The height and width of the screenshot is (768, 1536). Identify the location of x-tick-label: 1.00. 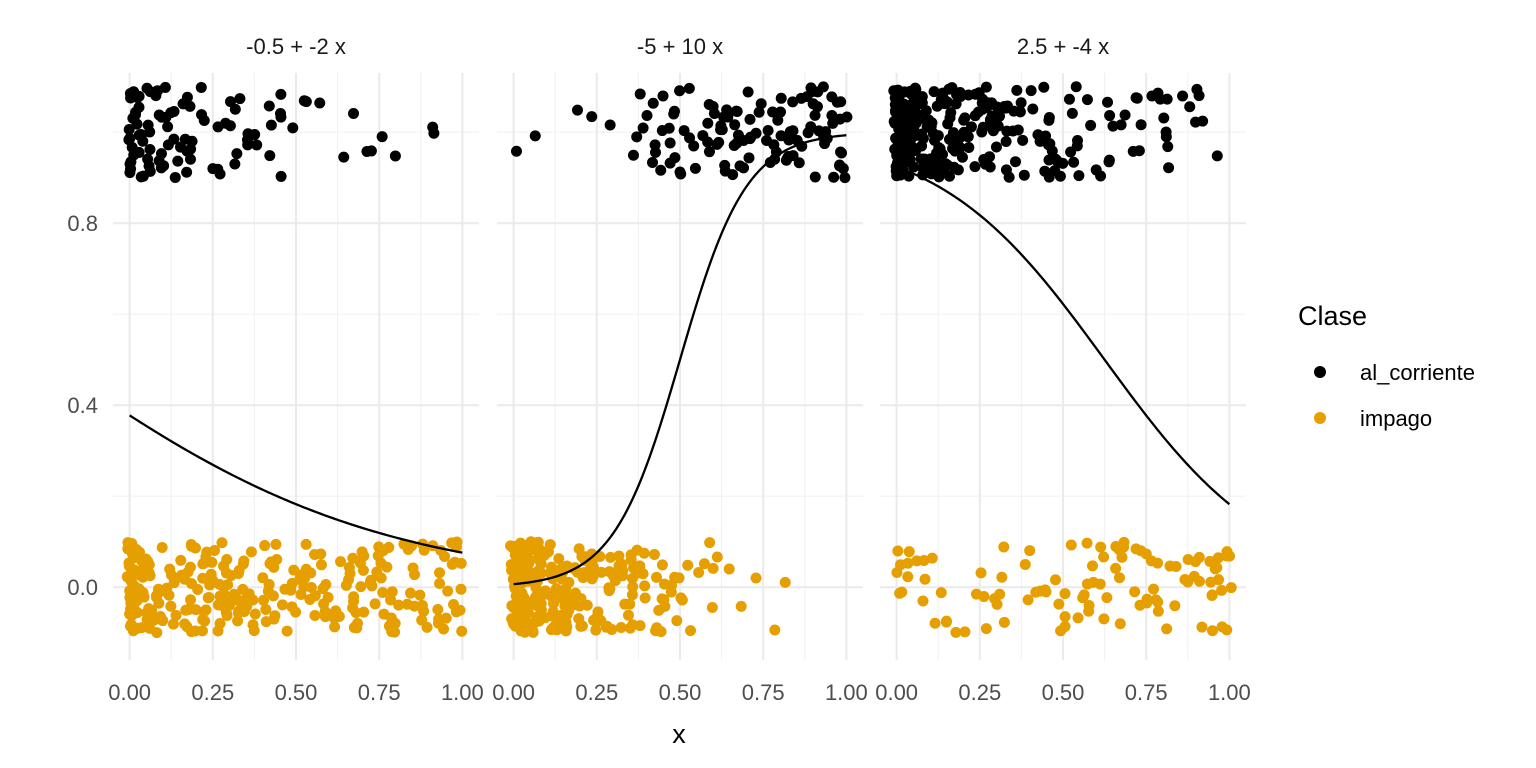
(846, 692).